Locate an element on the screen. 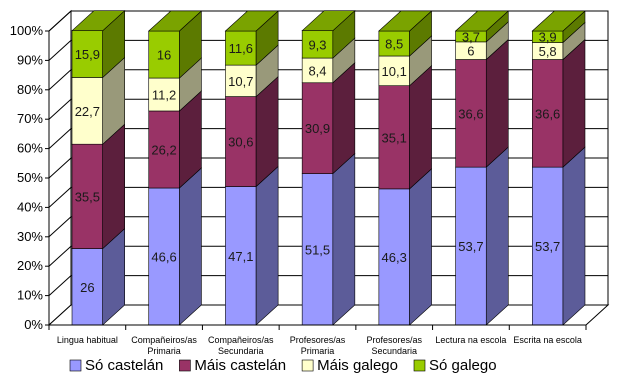  data-label: 10,1 is located at coordinates (394, 71).